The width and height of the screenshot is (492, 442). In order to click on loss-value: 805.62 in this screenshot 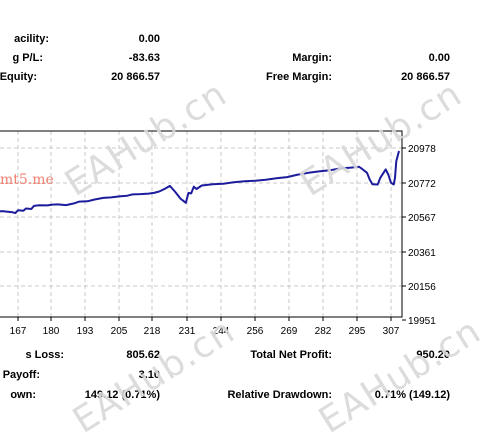, I will do `click(143, 355)`.